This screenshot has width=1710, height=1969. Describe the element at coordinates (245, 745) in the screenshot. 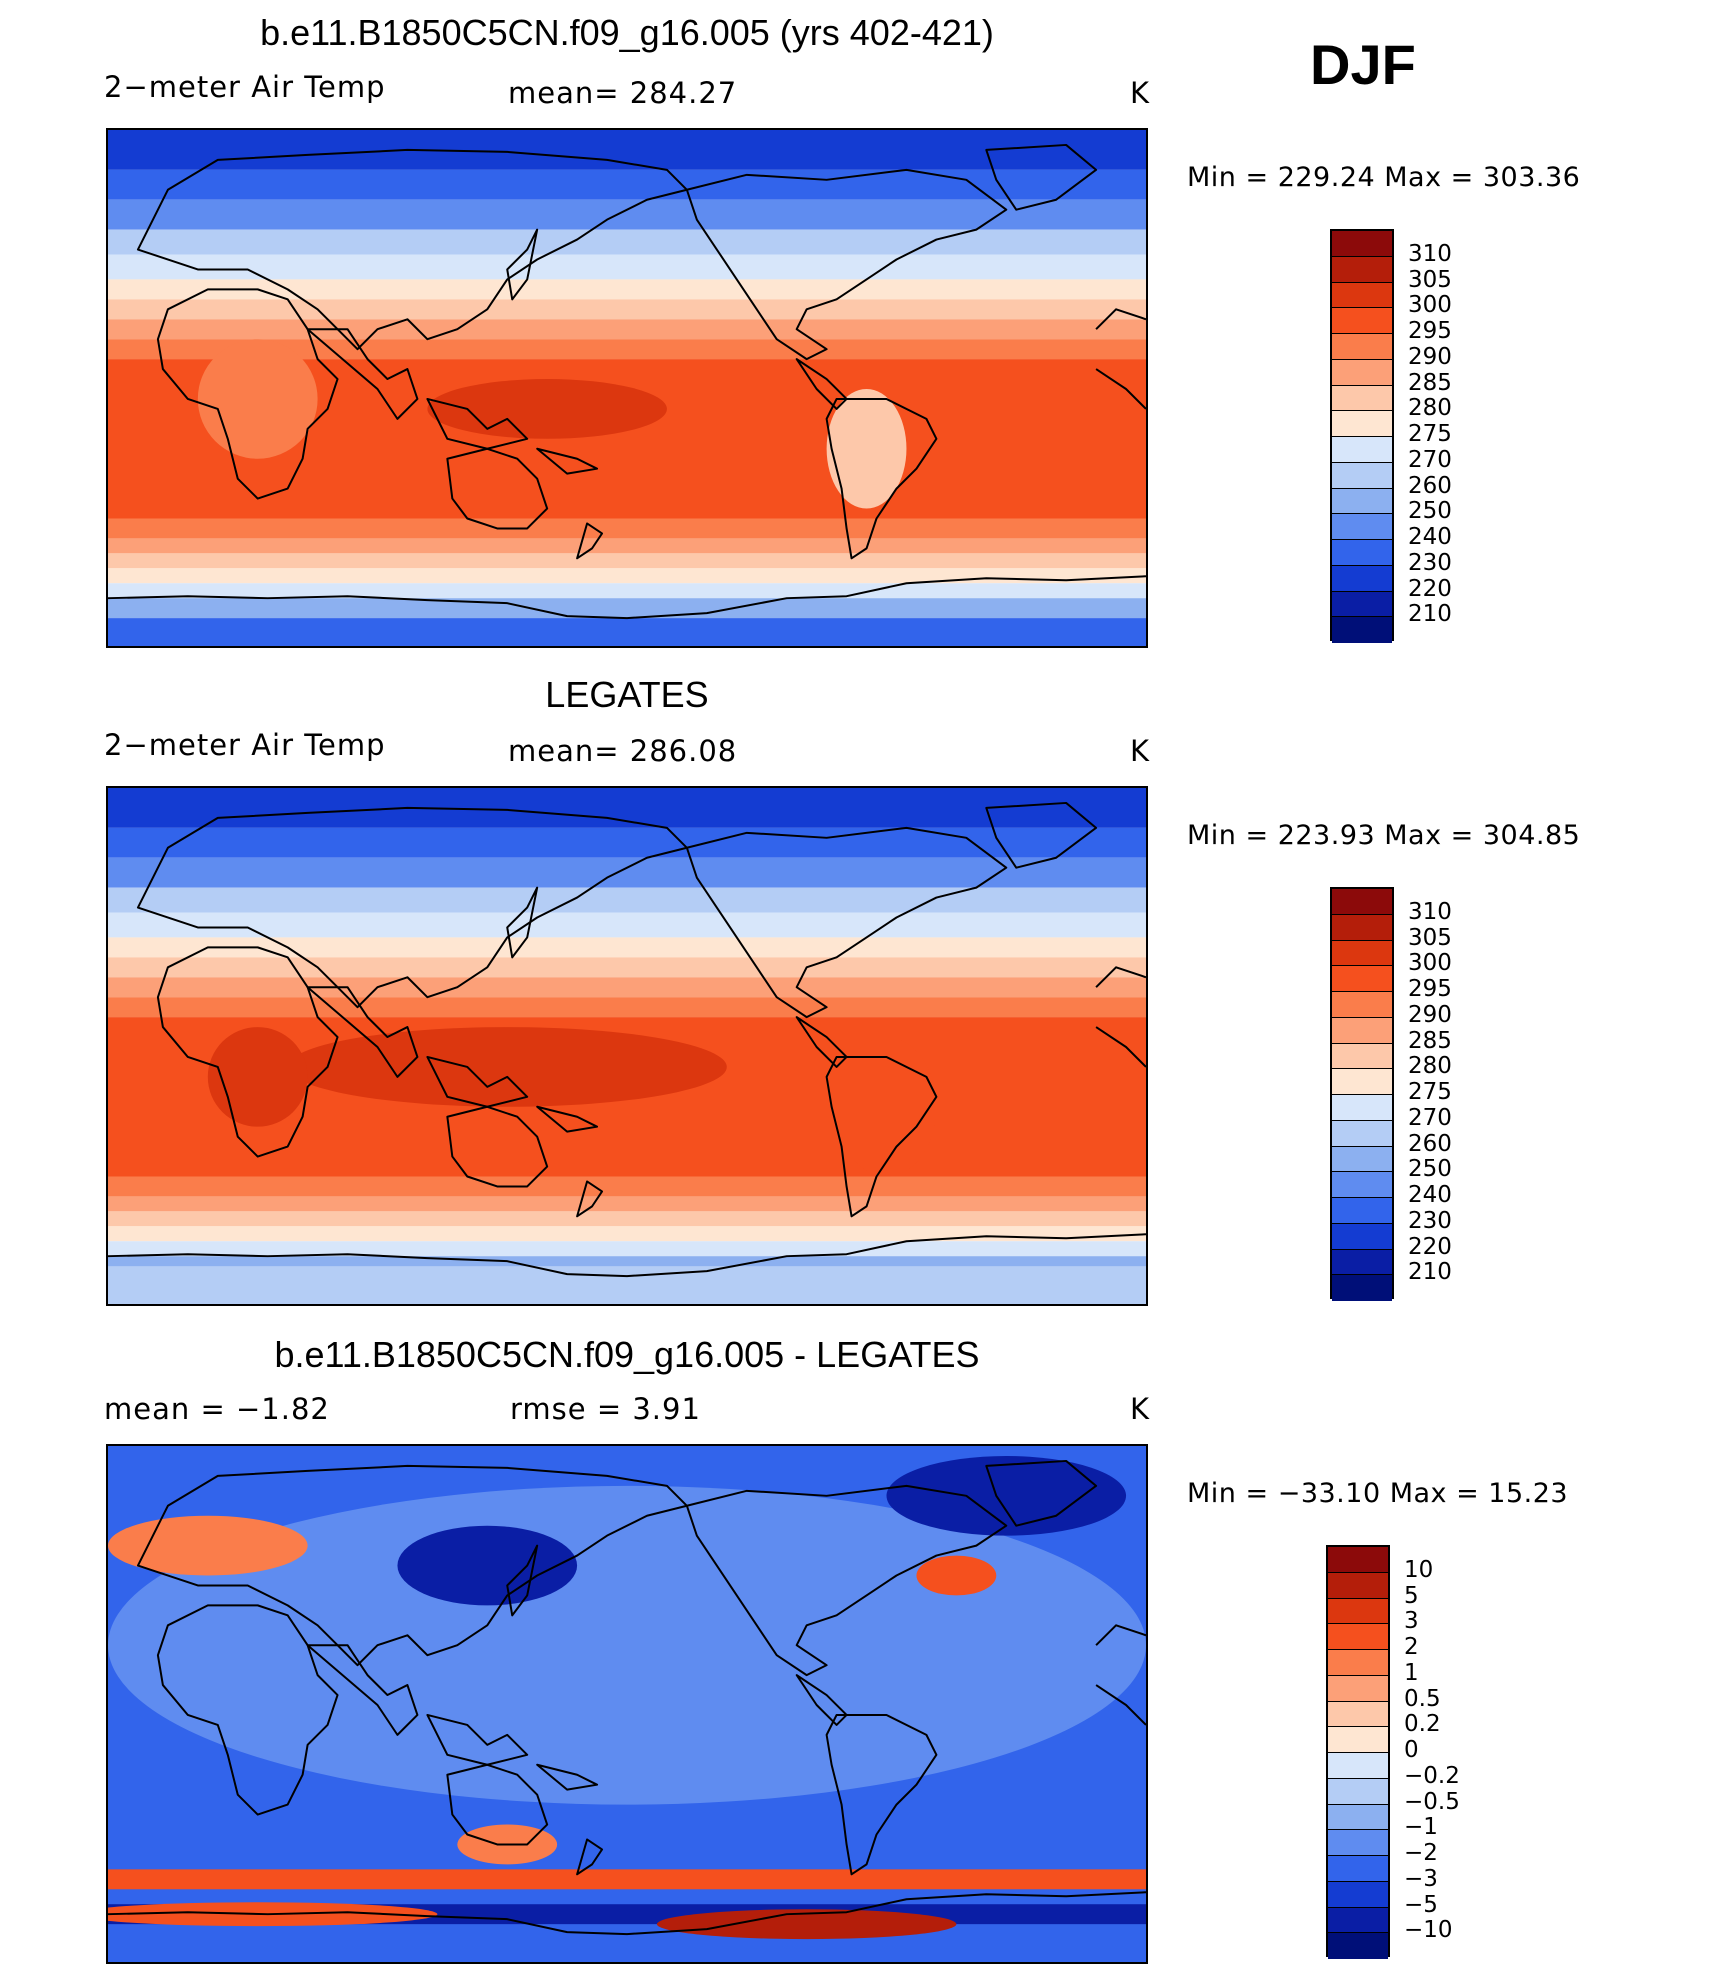

I see `panel-2-variable-label: 2−meter Air Temp` at that location.